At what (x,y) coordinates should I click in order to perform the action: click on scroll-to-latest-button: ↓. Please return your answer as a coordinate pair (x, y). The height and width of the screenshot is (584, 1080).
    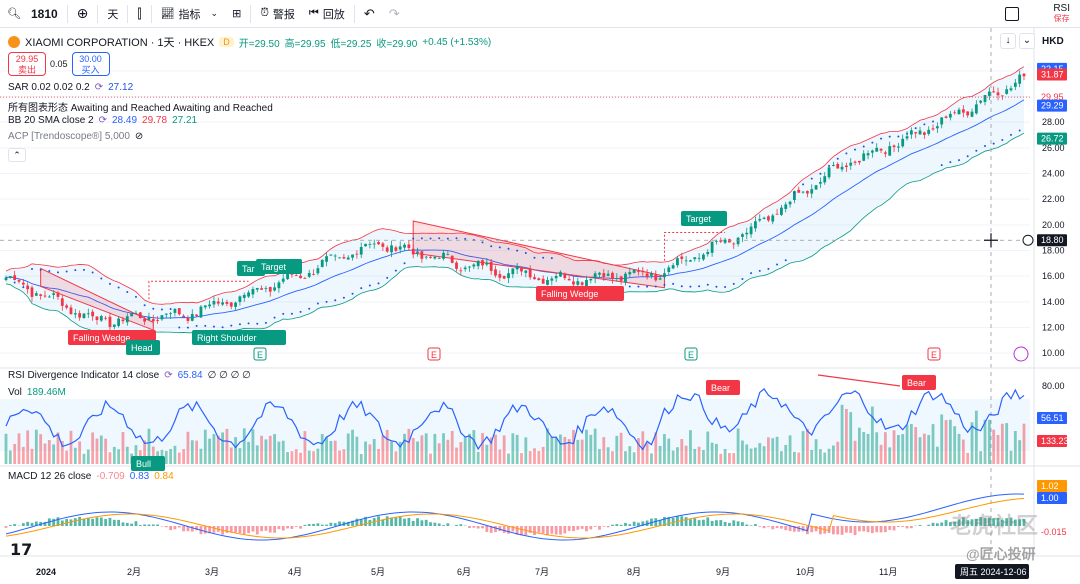
    Looking at the image, I should click on (1008, 41).